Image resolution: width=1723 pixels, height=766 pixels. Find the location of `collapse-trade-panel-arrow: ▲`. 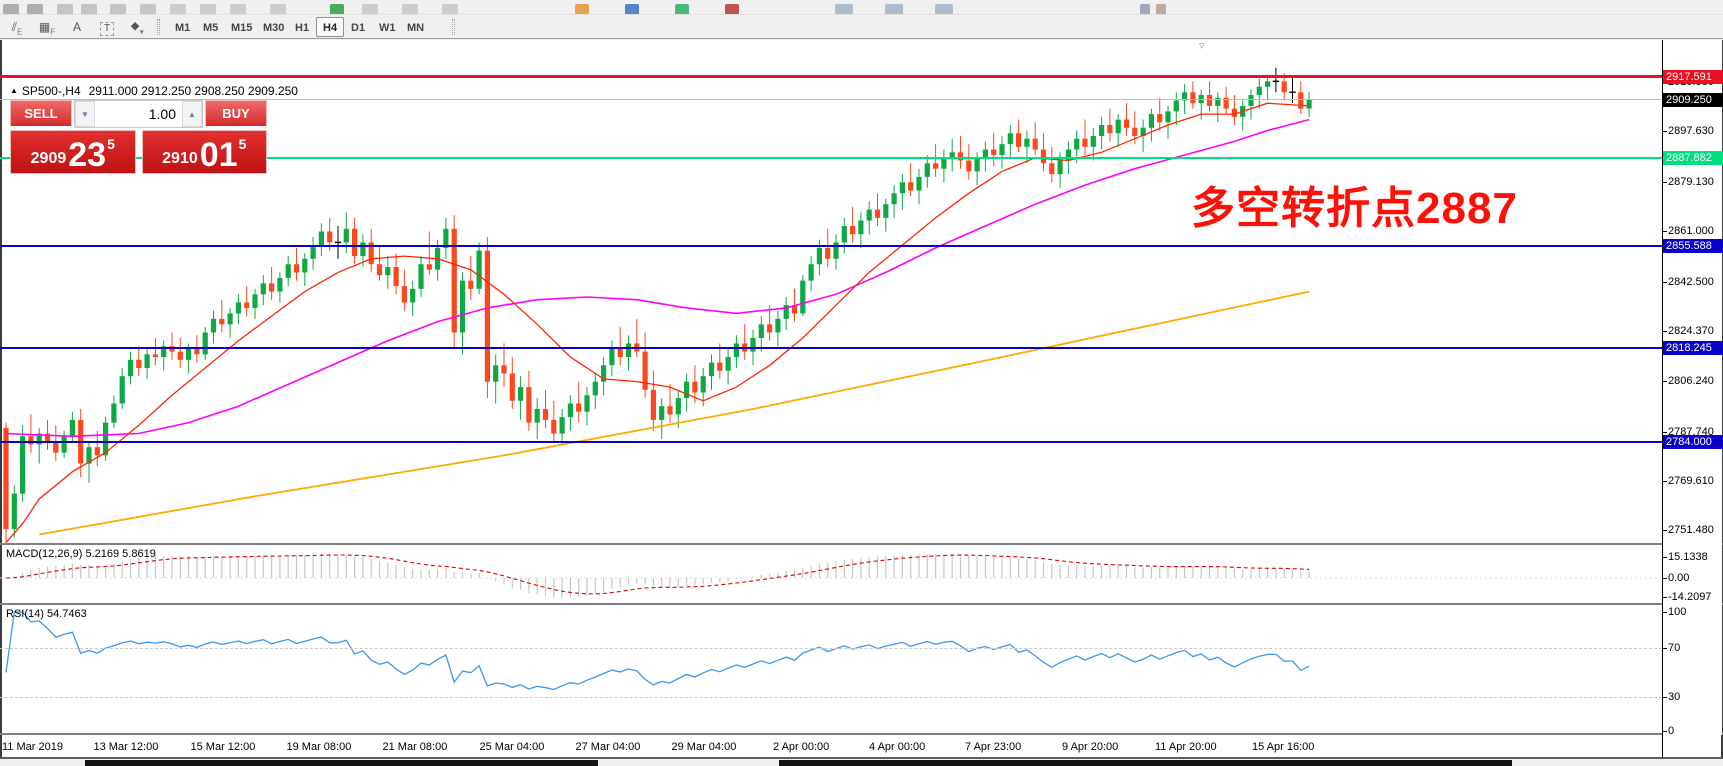

collapse-trade-panel-arrow: ▲ is located at coordinates (14, 90).